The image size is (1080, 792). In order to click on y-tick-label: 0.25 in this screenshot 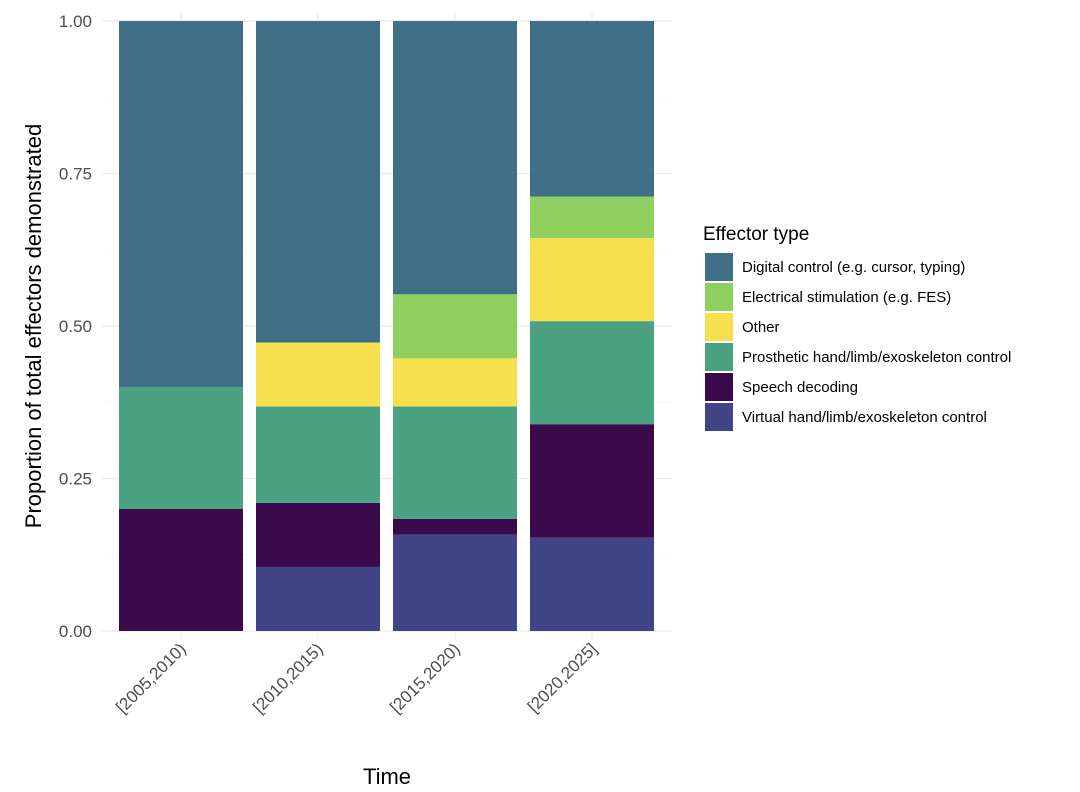, I will do `click(75, 479)`.